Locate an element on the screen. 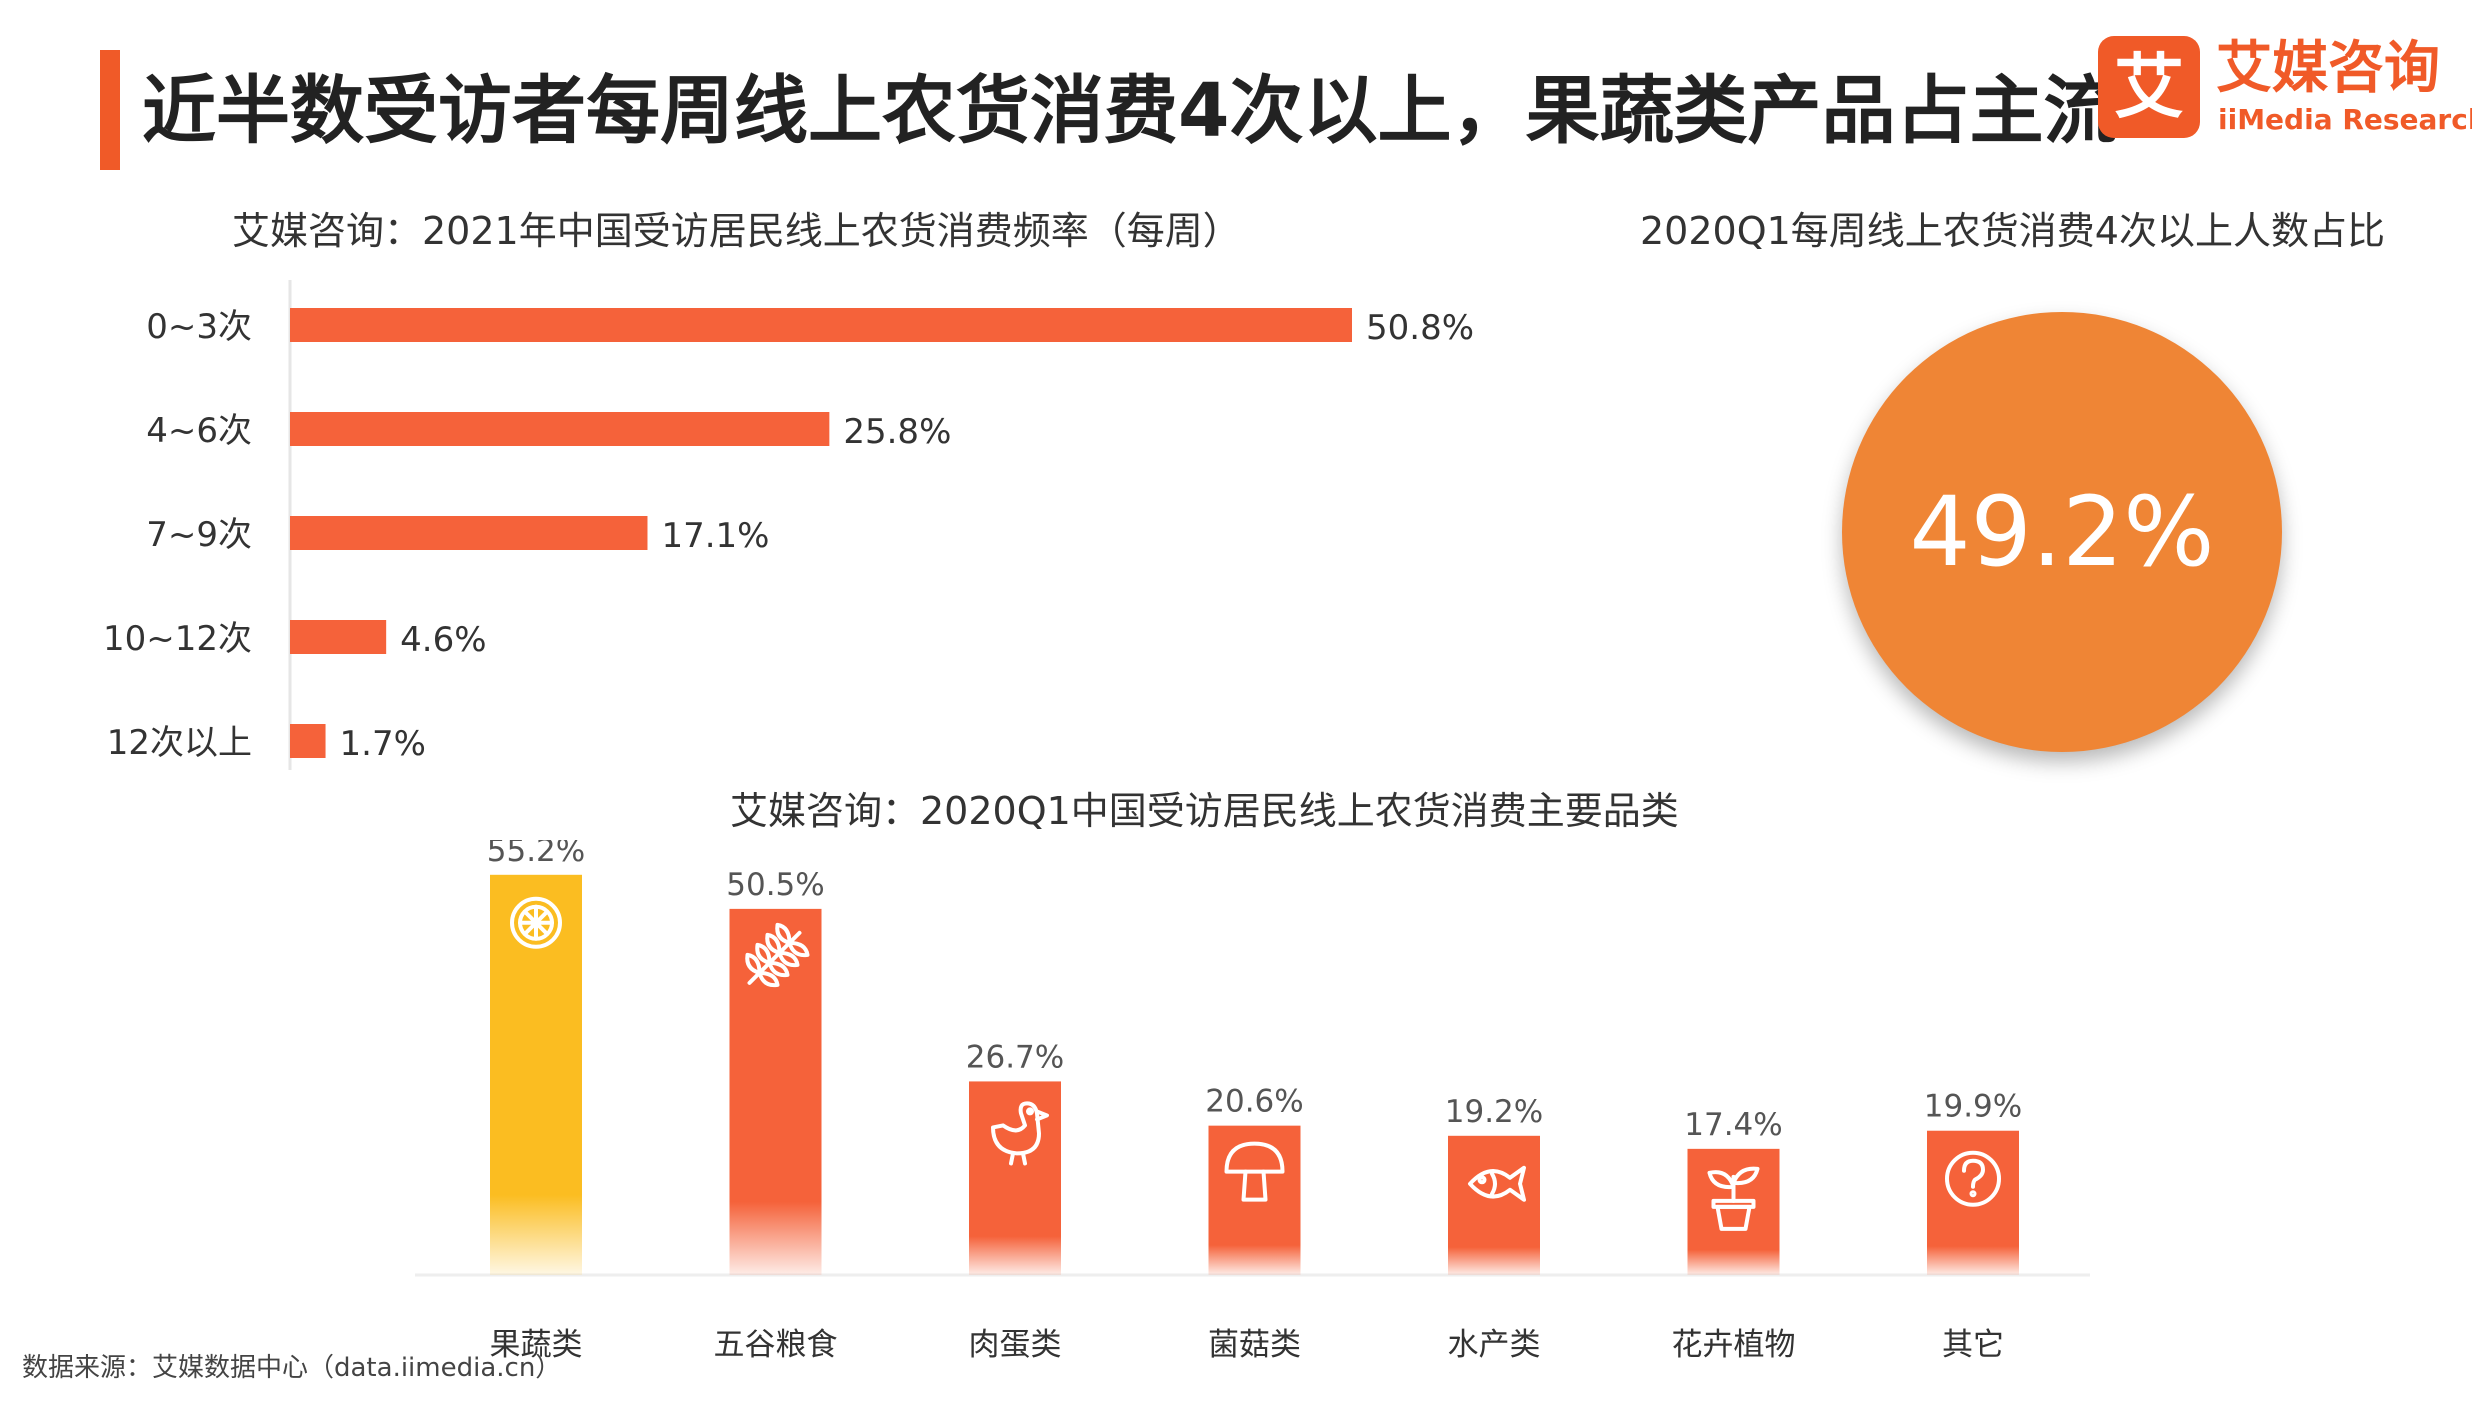 This screenshot has height=1404, width=2472. share-value-label: 49.2% is located at coordinates (2062, 532).